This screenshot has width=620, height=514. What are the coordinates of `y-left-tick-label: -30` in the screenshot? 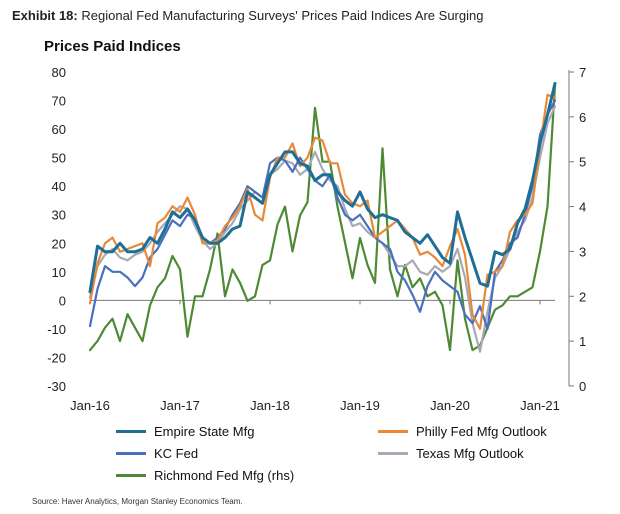 It's located at (56, 386).